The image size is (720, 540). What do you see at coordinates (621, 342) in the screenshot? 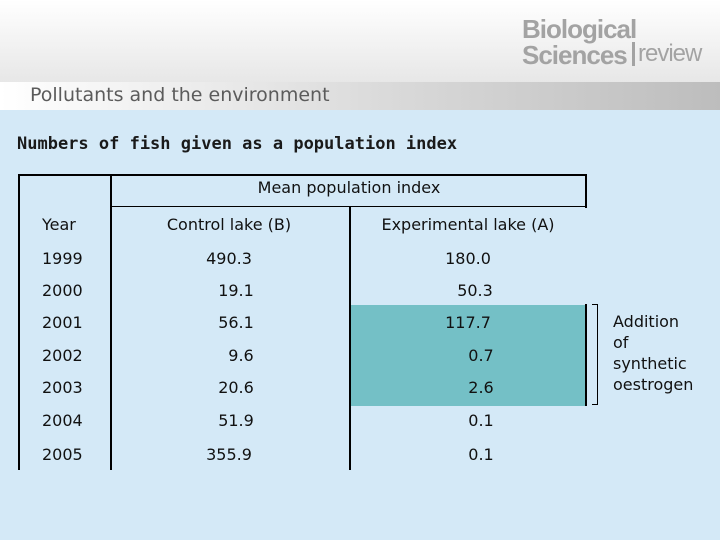
I see `annotation-line-2: of` at bounding box center [621, 342].